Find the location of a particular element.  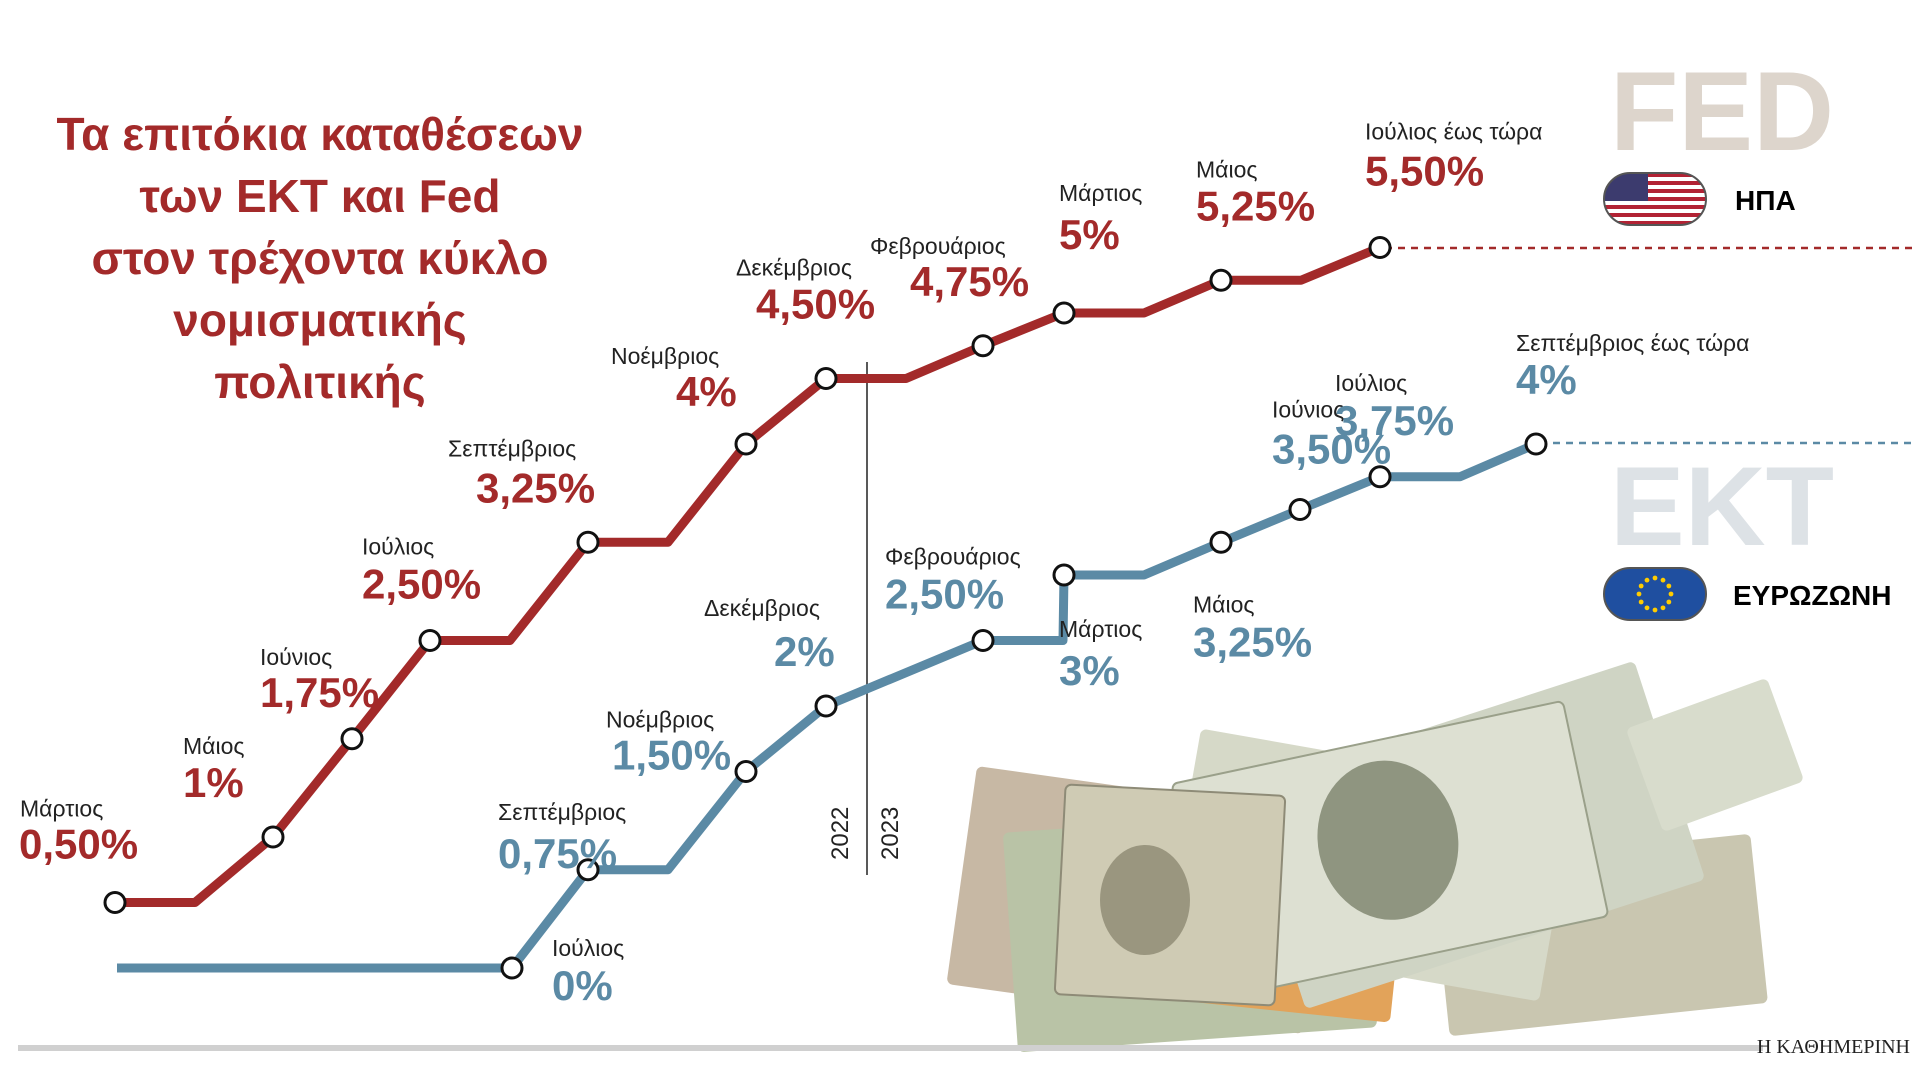

title-line: νομισματικής is located at coordinates (319, 320).